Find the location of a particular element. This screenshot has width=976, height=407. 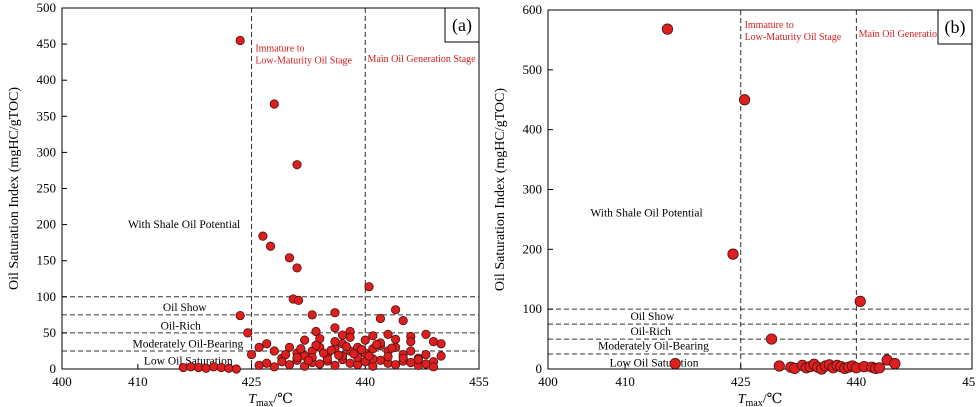

region-label: With Shale Oil Potential is located at coordinates (184, 225).